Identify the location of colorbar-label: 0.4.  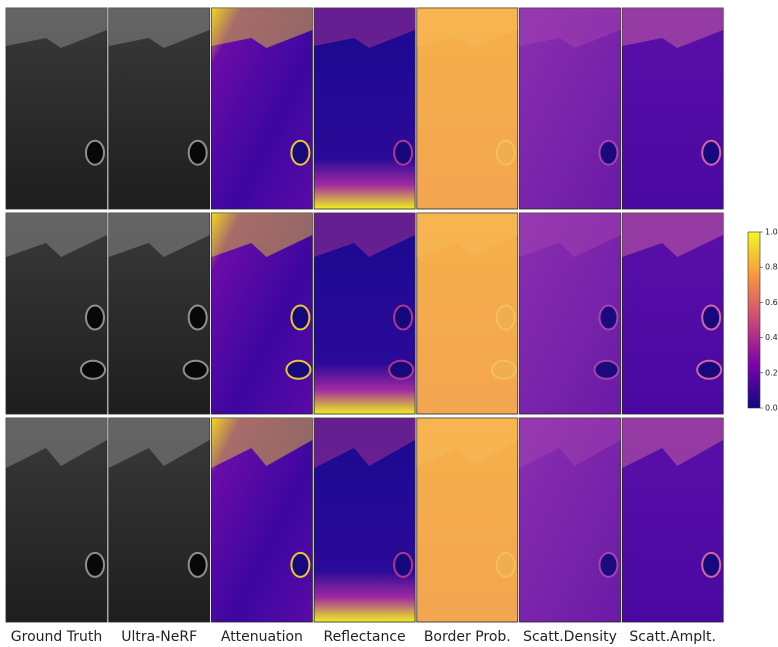
(771, 337).